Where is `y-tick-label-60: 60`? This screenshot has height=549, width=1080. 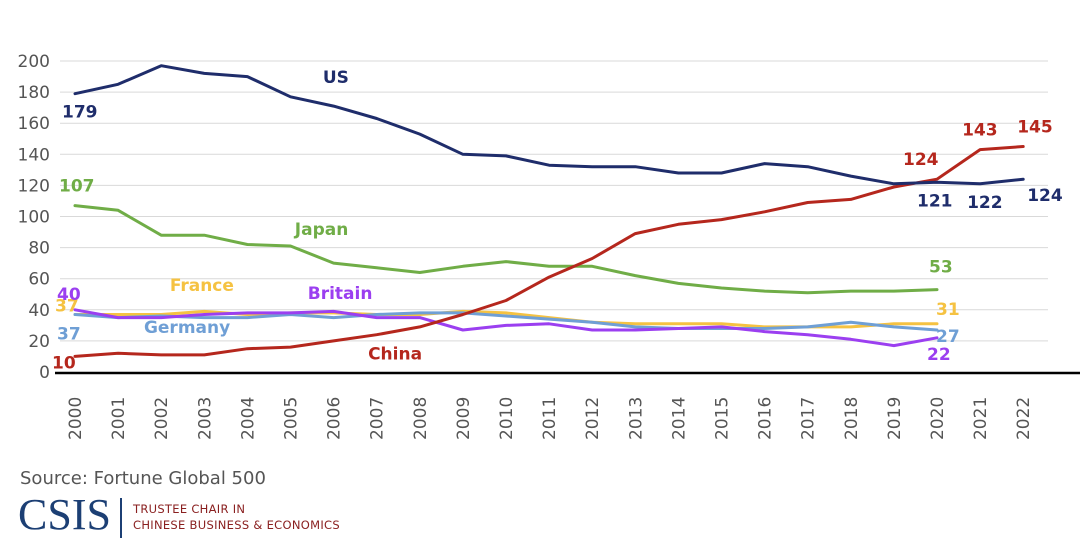 y-tick-label-60: 60 is located at coordinates (39, 280).